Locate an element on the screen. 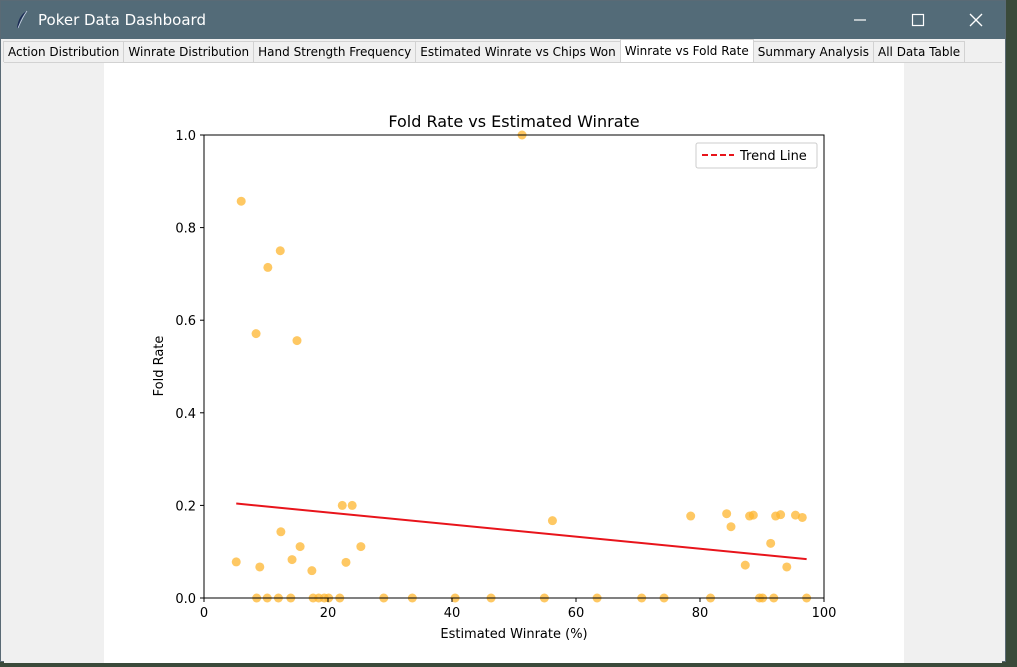 Image resolution: width=1017 pixels, height=667 pixels. x-axis-label: Estimated Winrate (%) is located at coordinates (513, 634).